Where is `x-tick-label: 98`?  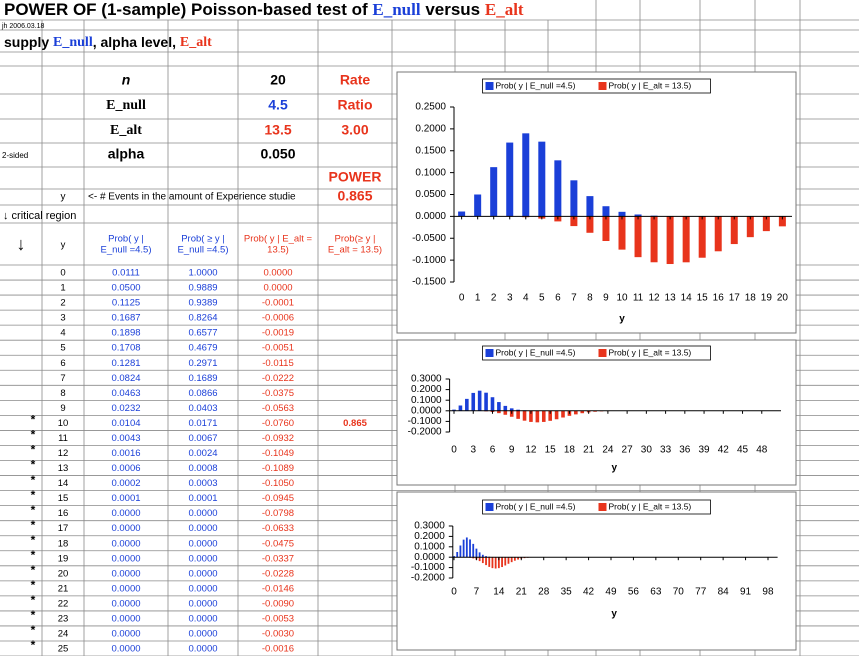
x-tick-label: 98 is located at coordinates (768, 592).